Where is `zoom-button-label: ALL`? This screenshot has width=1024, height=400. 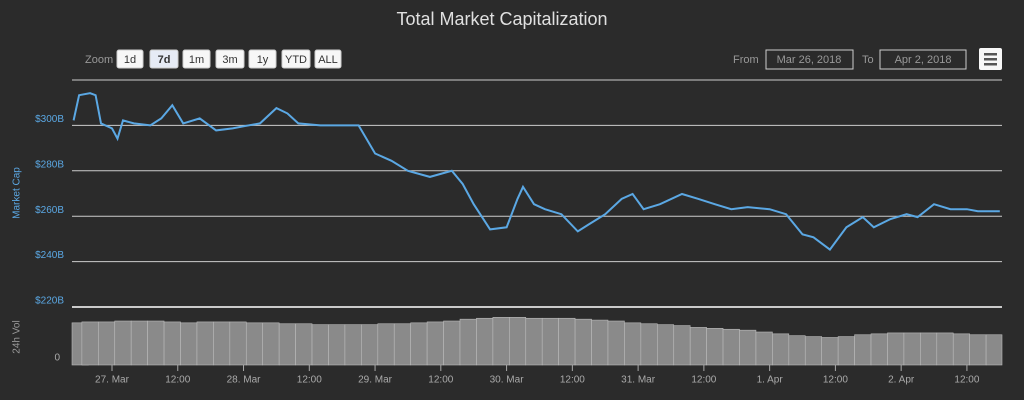
zoom-button-label: ALL is located at coordinates (328, 60).